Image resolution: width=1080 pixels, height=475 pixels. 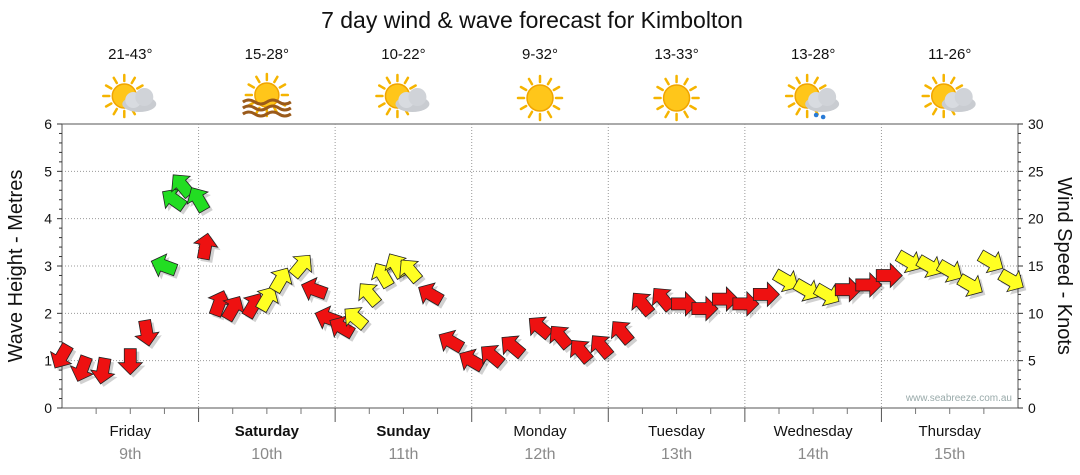 I want to click on day-name-label: Thursday, so click(x=949, y=431).